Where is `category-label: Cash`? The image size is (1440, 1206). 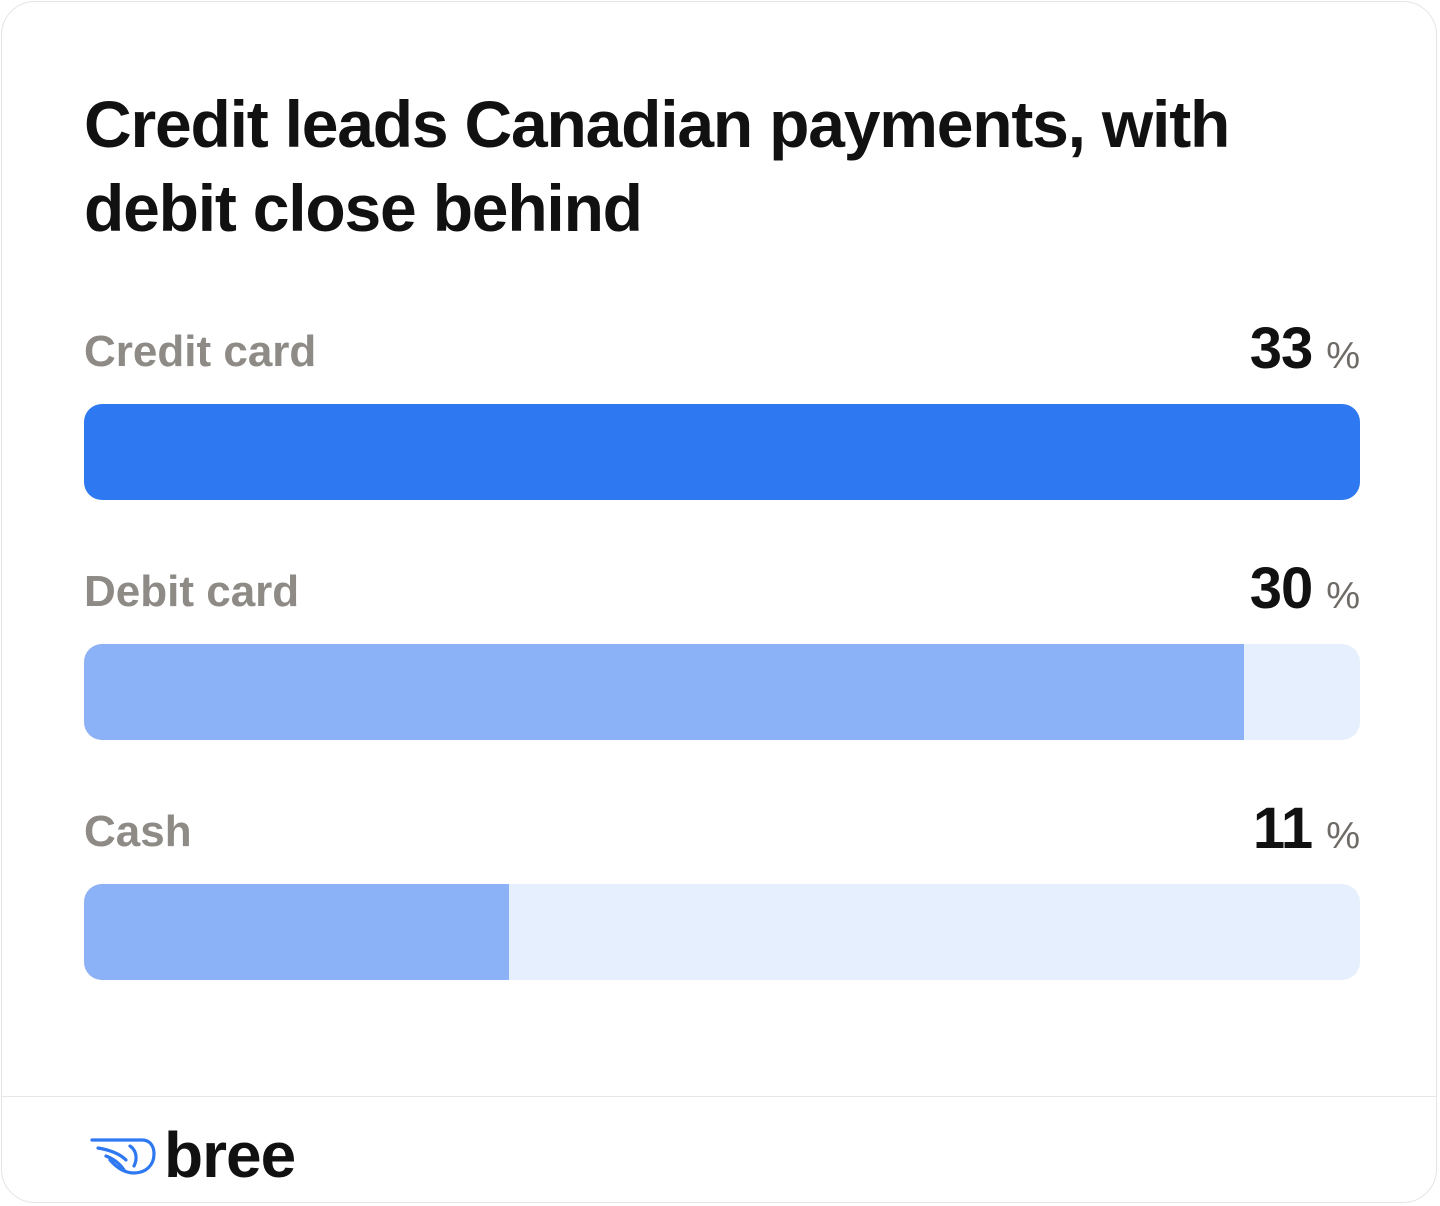 category-label: Cash is located at coordinates (138, 831).